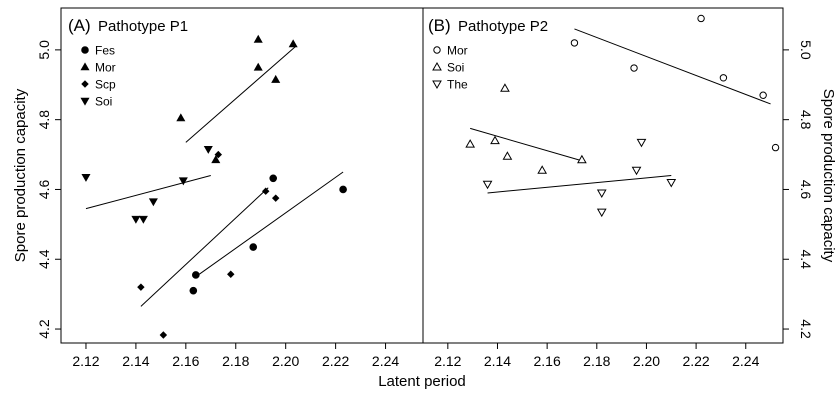  Describe the element at coordinates (143, 26) in the screenshot. I see `panel-title-a: Pathotype P1` at that location.